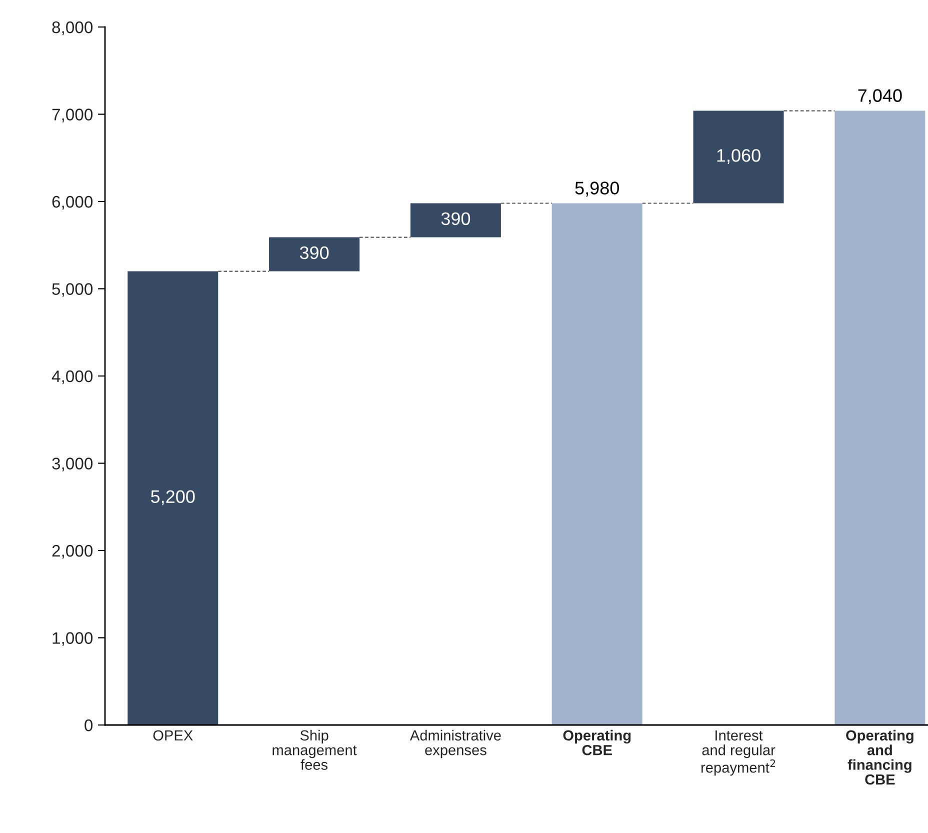 The image size is (928, 833). What do you see at coordinates (597, 743) in the screenshot?
I see `x-tick-label: Operating CBE` at bounding box center [597, 743].